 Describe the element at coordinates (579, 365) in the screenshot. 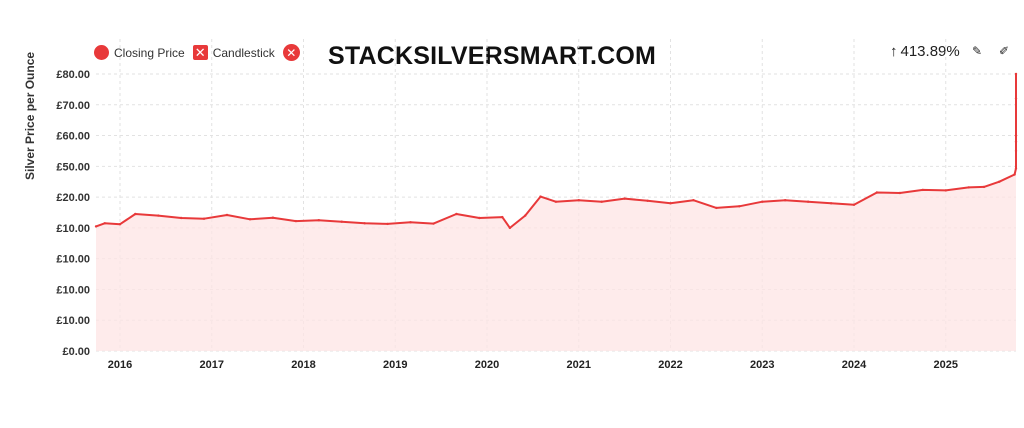

I see `x-tick-label: 2021` at that location.